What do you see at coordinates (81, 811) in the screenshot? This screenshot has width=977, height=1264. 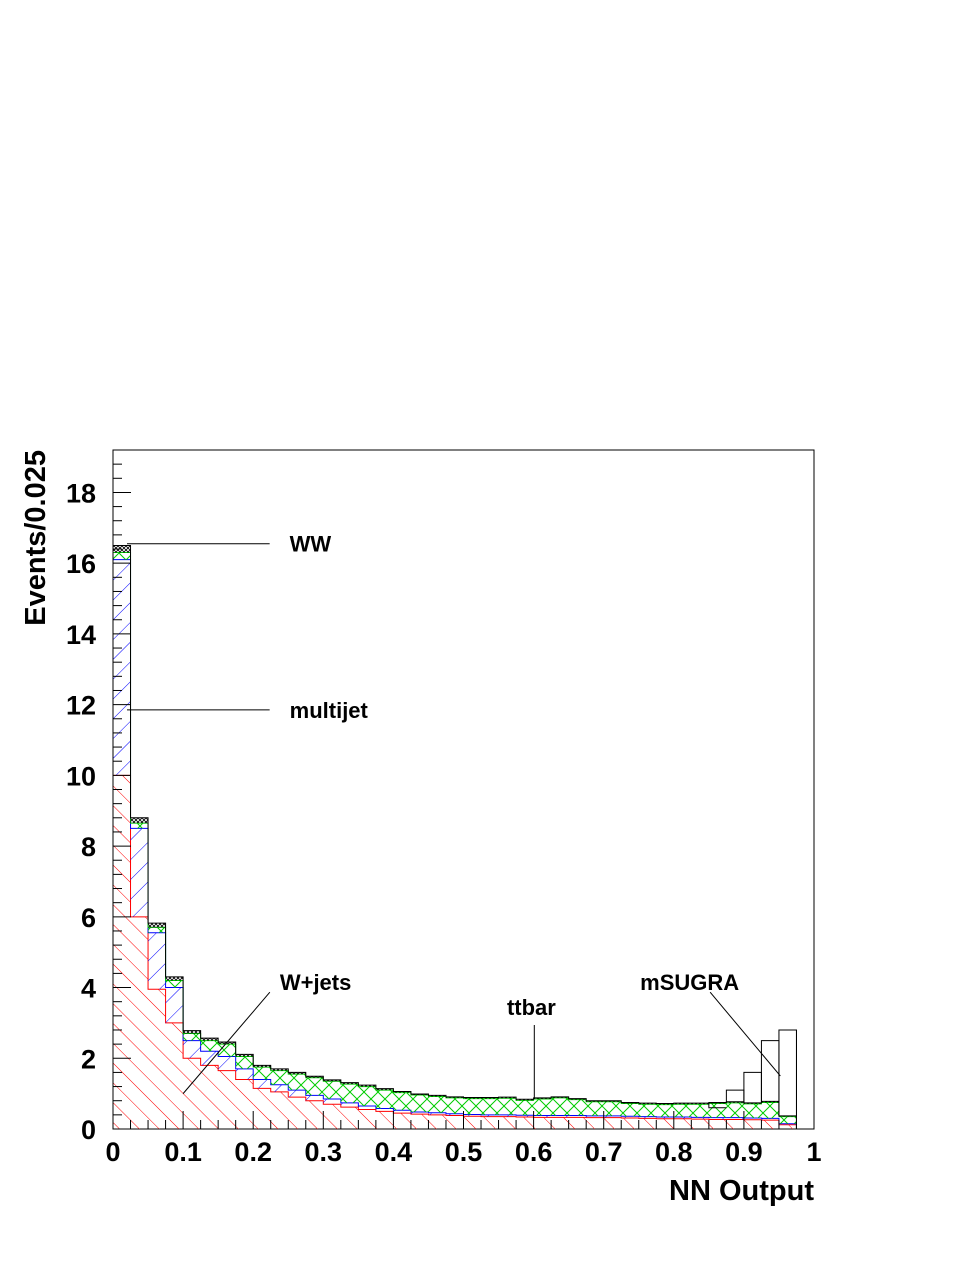 I see `y-tick-labels: 0 2 4 6 8 10 12 14 16 18` at bounding box center [81, 811].